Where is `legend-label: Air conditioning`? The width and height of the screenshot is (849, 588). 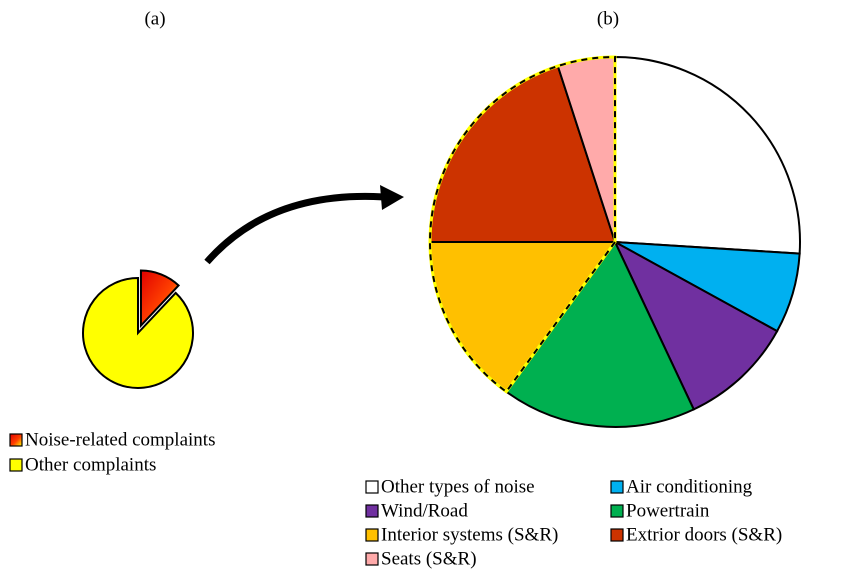
legend-label: Air conditioning is located at coordinates (689, 486).